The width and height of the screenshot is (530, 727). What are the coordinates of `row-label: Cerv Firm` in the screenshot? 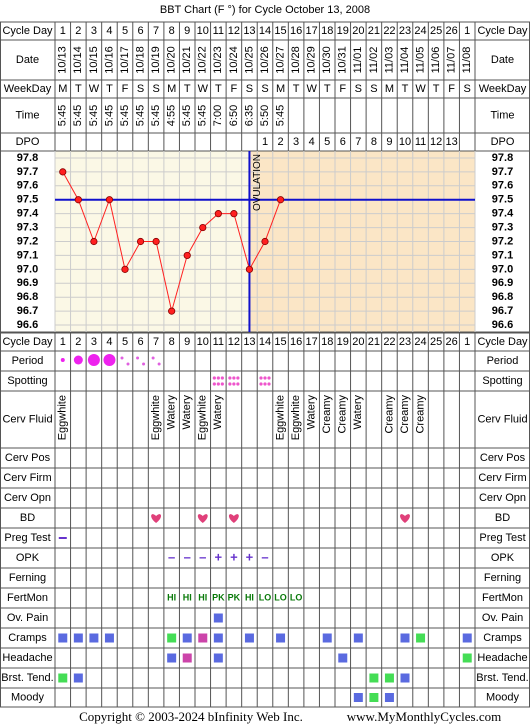 It's located at (502, 478).